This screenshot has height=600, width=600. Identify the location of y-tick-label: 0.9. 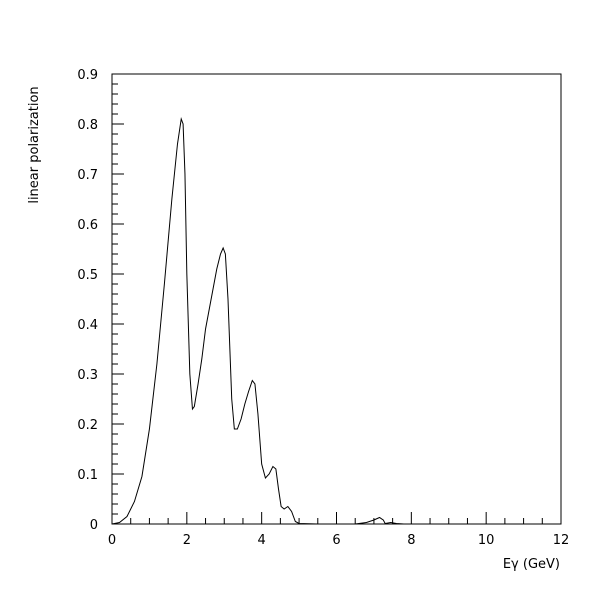
(87, 75).